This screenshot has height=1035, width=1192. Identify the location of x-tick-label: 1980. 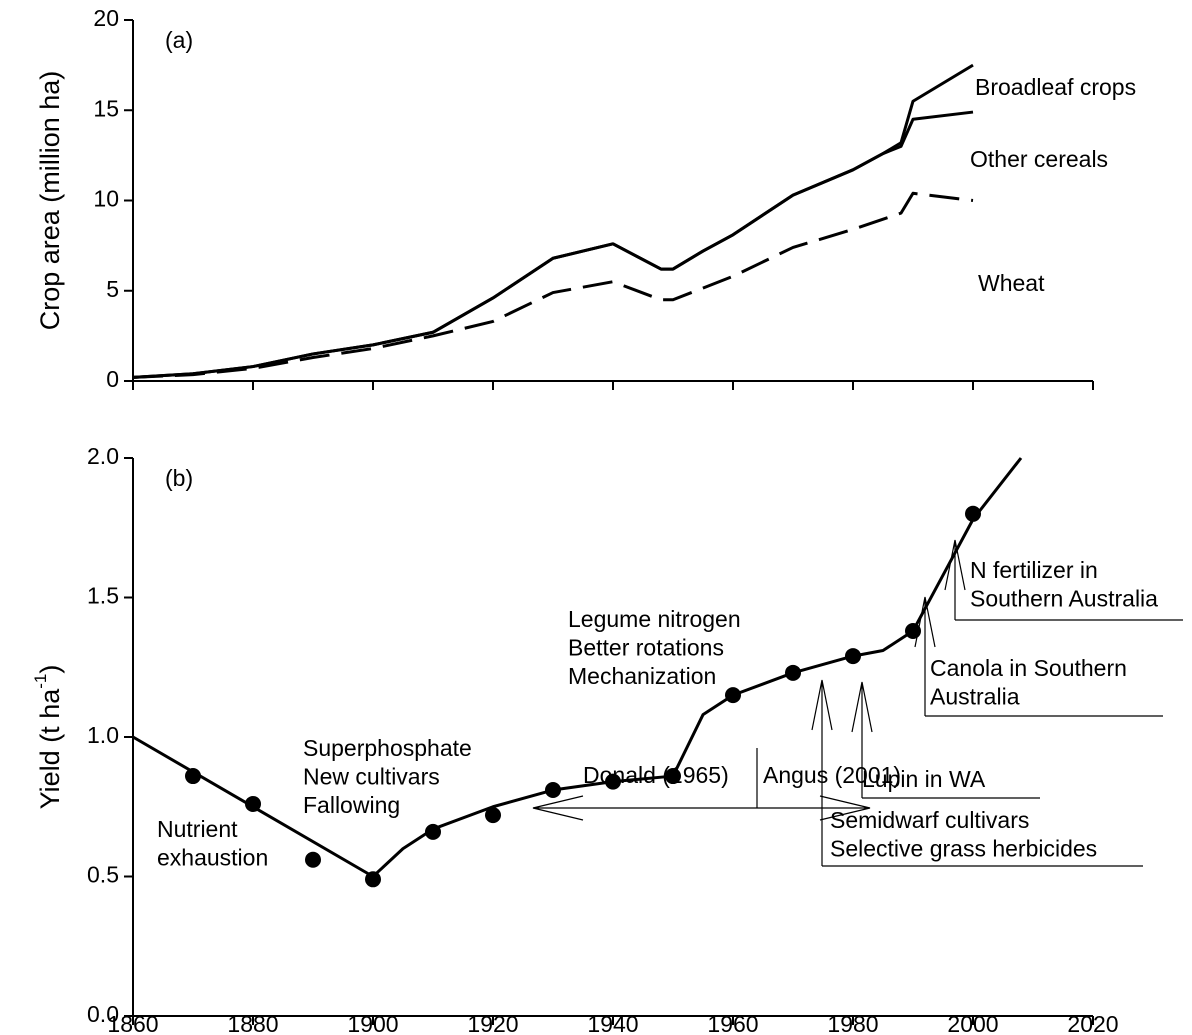
(852, 1023).